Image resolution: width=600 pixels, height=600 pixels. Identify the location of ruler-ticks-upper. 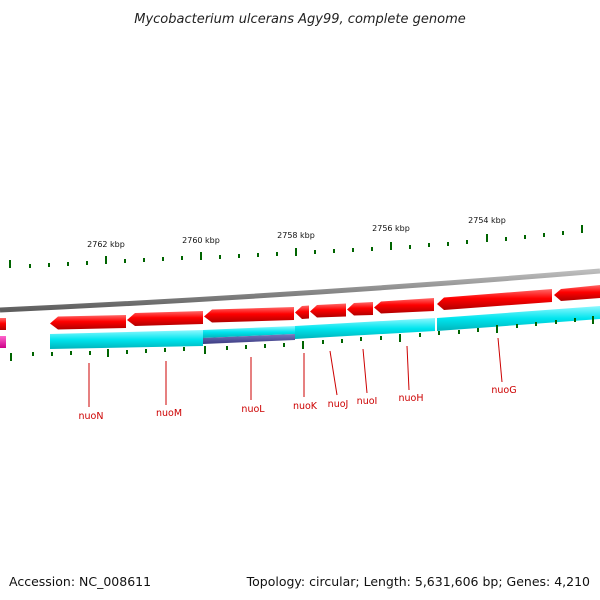
(296, 246).